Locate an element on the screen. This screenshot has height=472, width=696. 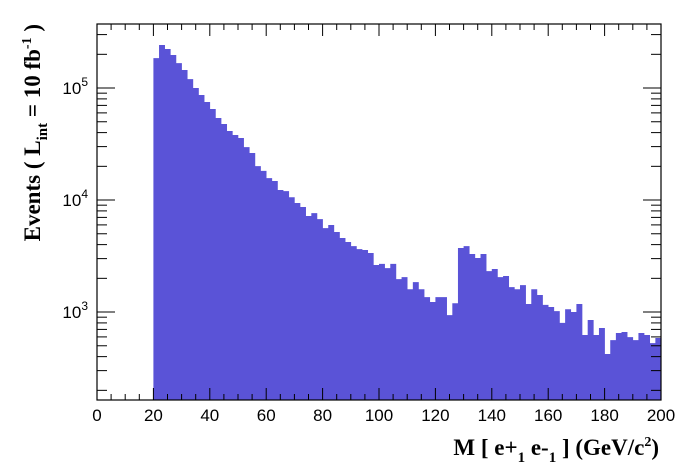
x-tick-label: 20 is located at coordinates (153, 415).